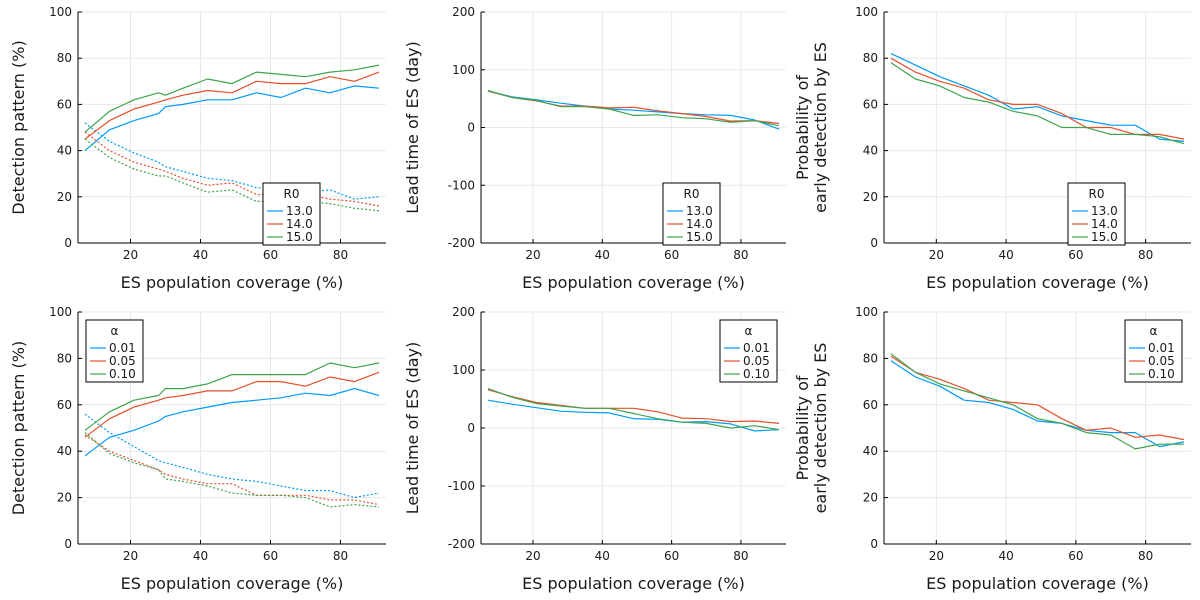 Image resolution: width=1200 pixels, height=600 pixels. What do you see at coordinates (463, 312) in the screenshot?
I see `y-tick-label: 200` at bounding box center [463, 312].